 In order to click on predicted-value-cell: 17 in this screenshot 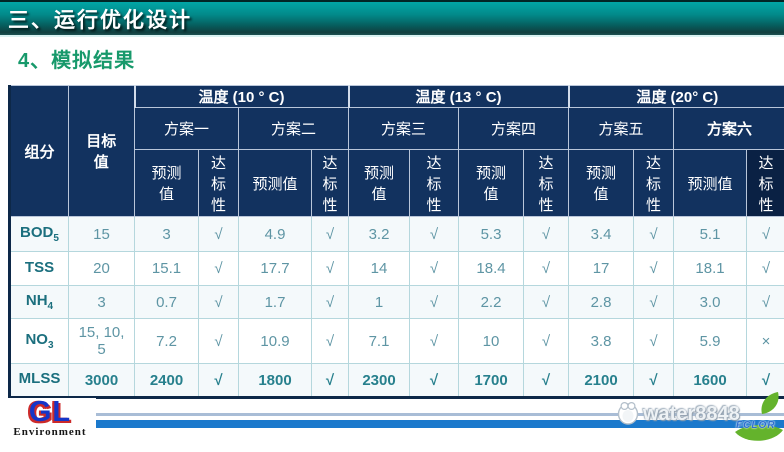, I will do `click(601, 269)`.